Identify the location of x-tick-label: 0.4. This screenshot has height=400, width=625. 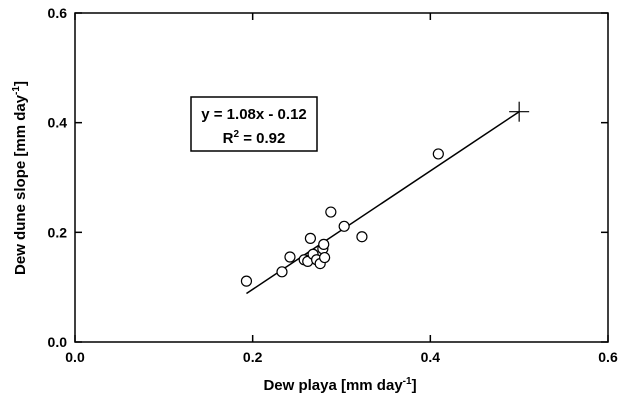
(431, 357).